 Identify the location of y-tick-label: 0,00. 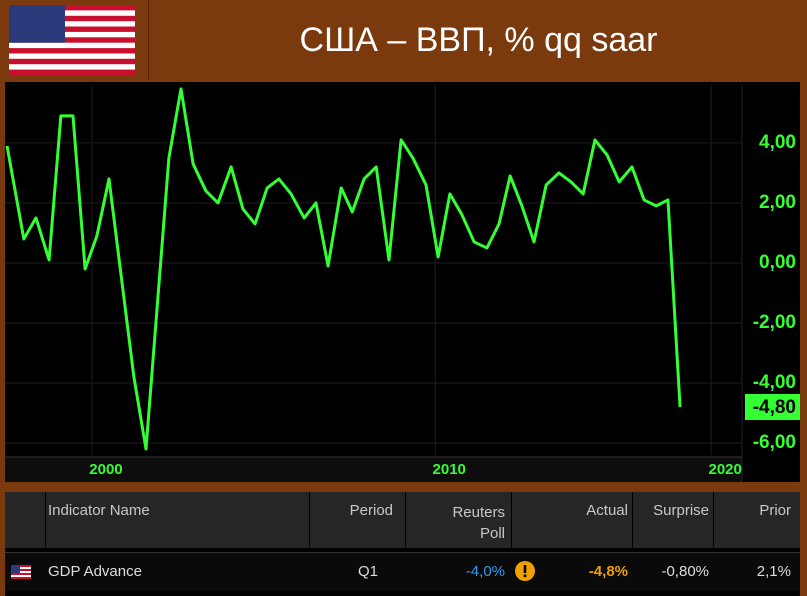
(777, 262).